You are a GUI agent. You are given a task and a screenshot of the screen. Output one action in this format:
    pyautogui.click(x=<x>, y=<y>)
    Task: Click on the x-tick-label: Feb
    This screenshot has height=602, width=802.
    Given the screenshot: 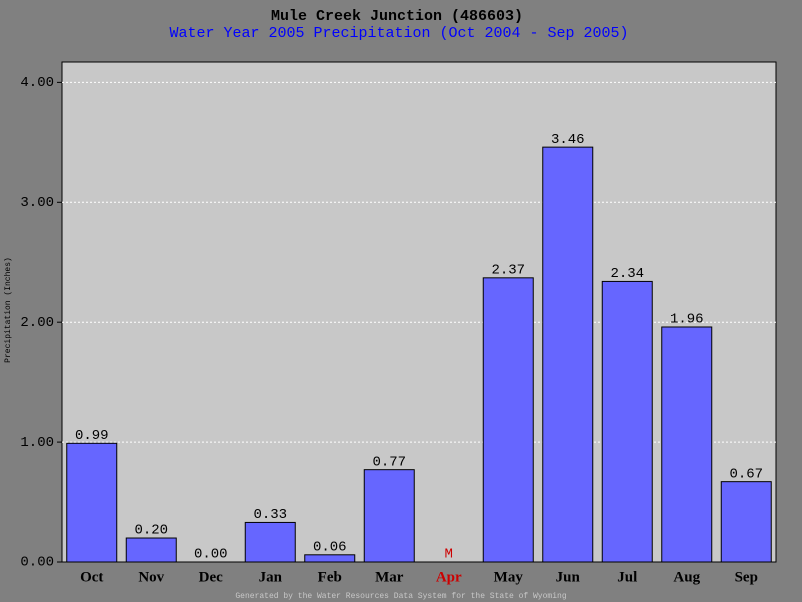 What is the action you would take?
    pyautogui.click(x=330, y=577)
    